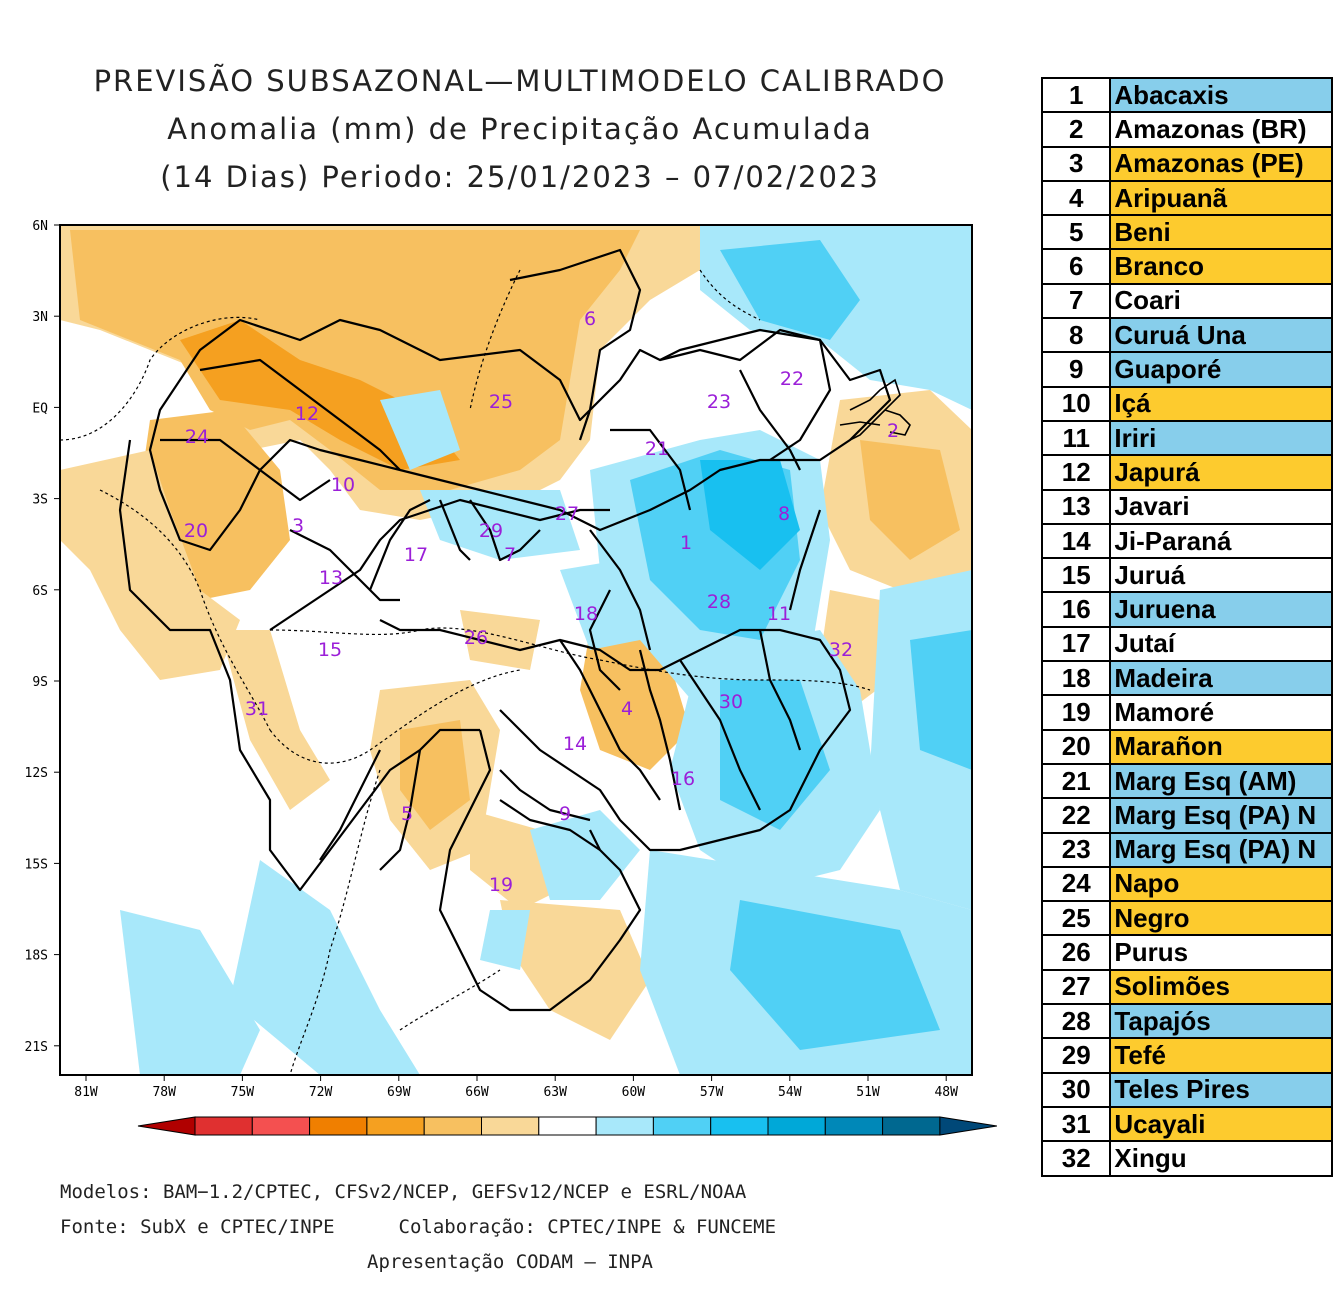 This screenshot has width=1333, height=1297. Describe the element at coordinates (1076, 746) in the screenshot. I see `legend-number: 20` at that location.